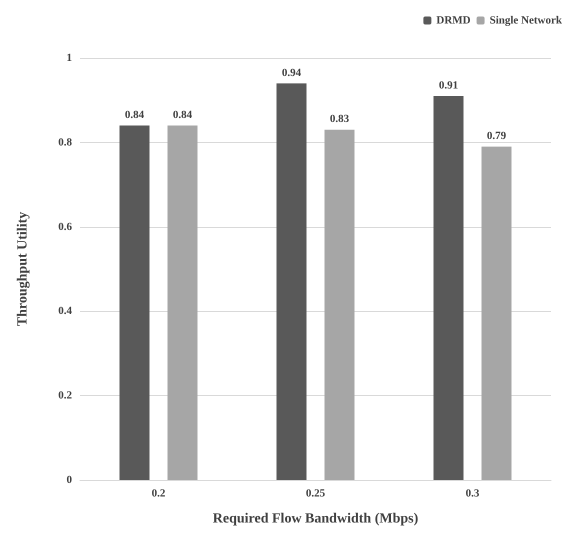  I want to click on data-label: 0.83, so click(340, 119).